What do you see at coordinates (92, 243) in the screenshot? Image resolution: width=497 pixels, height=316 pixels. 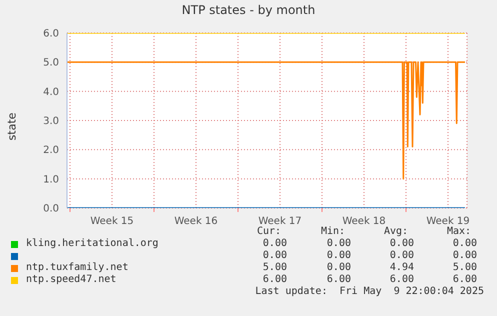 I see `legend-label: kling.heritational.org` at bounding box center [92, 243].